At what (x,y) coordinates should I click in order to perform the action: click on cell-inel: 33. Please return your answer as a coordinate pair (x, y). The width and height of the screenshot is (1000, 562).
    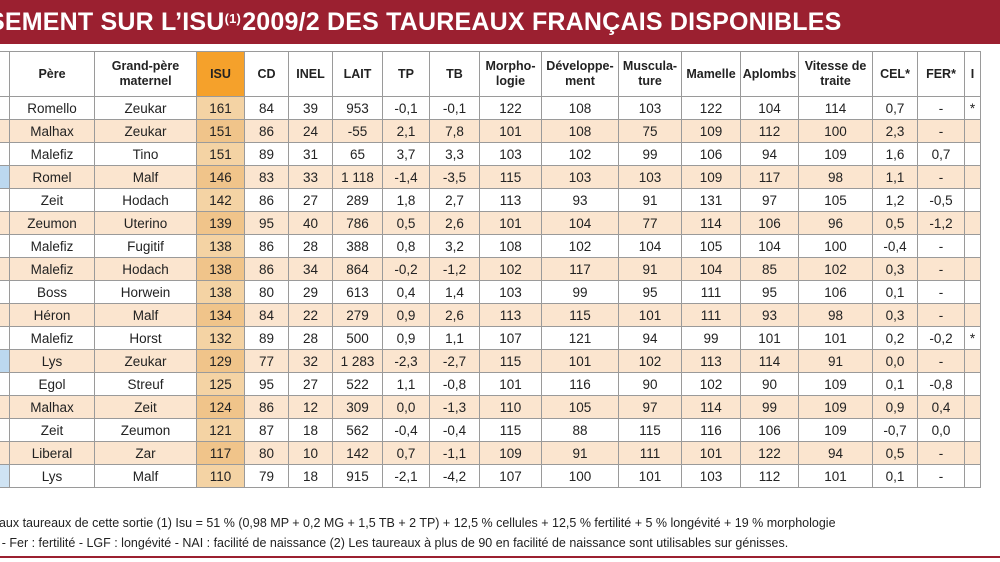
    Looking at the image, I should click on (310, 177).